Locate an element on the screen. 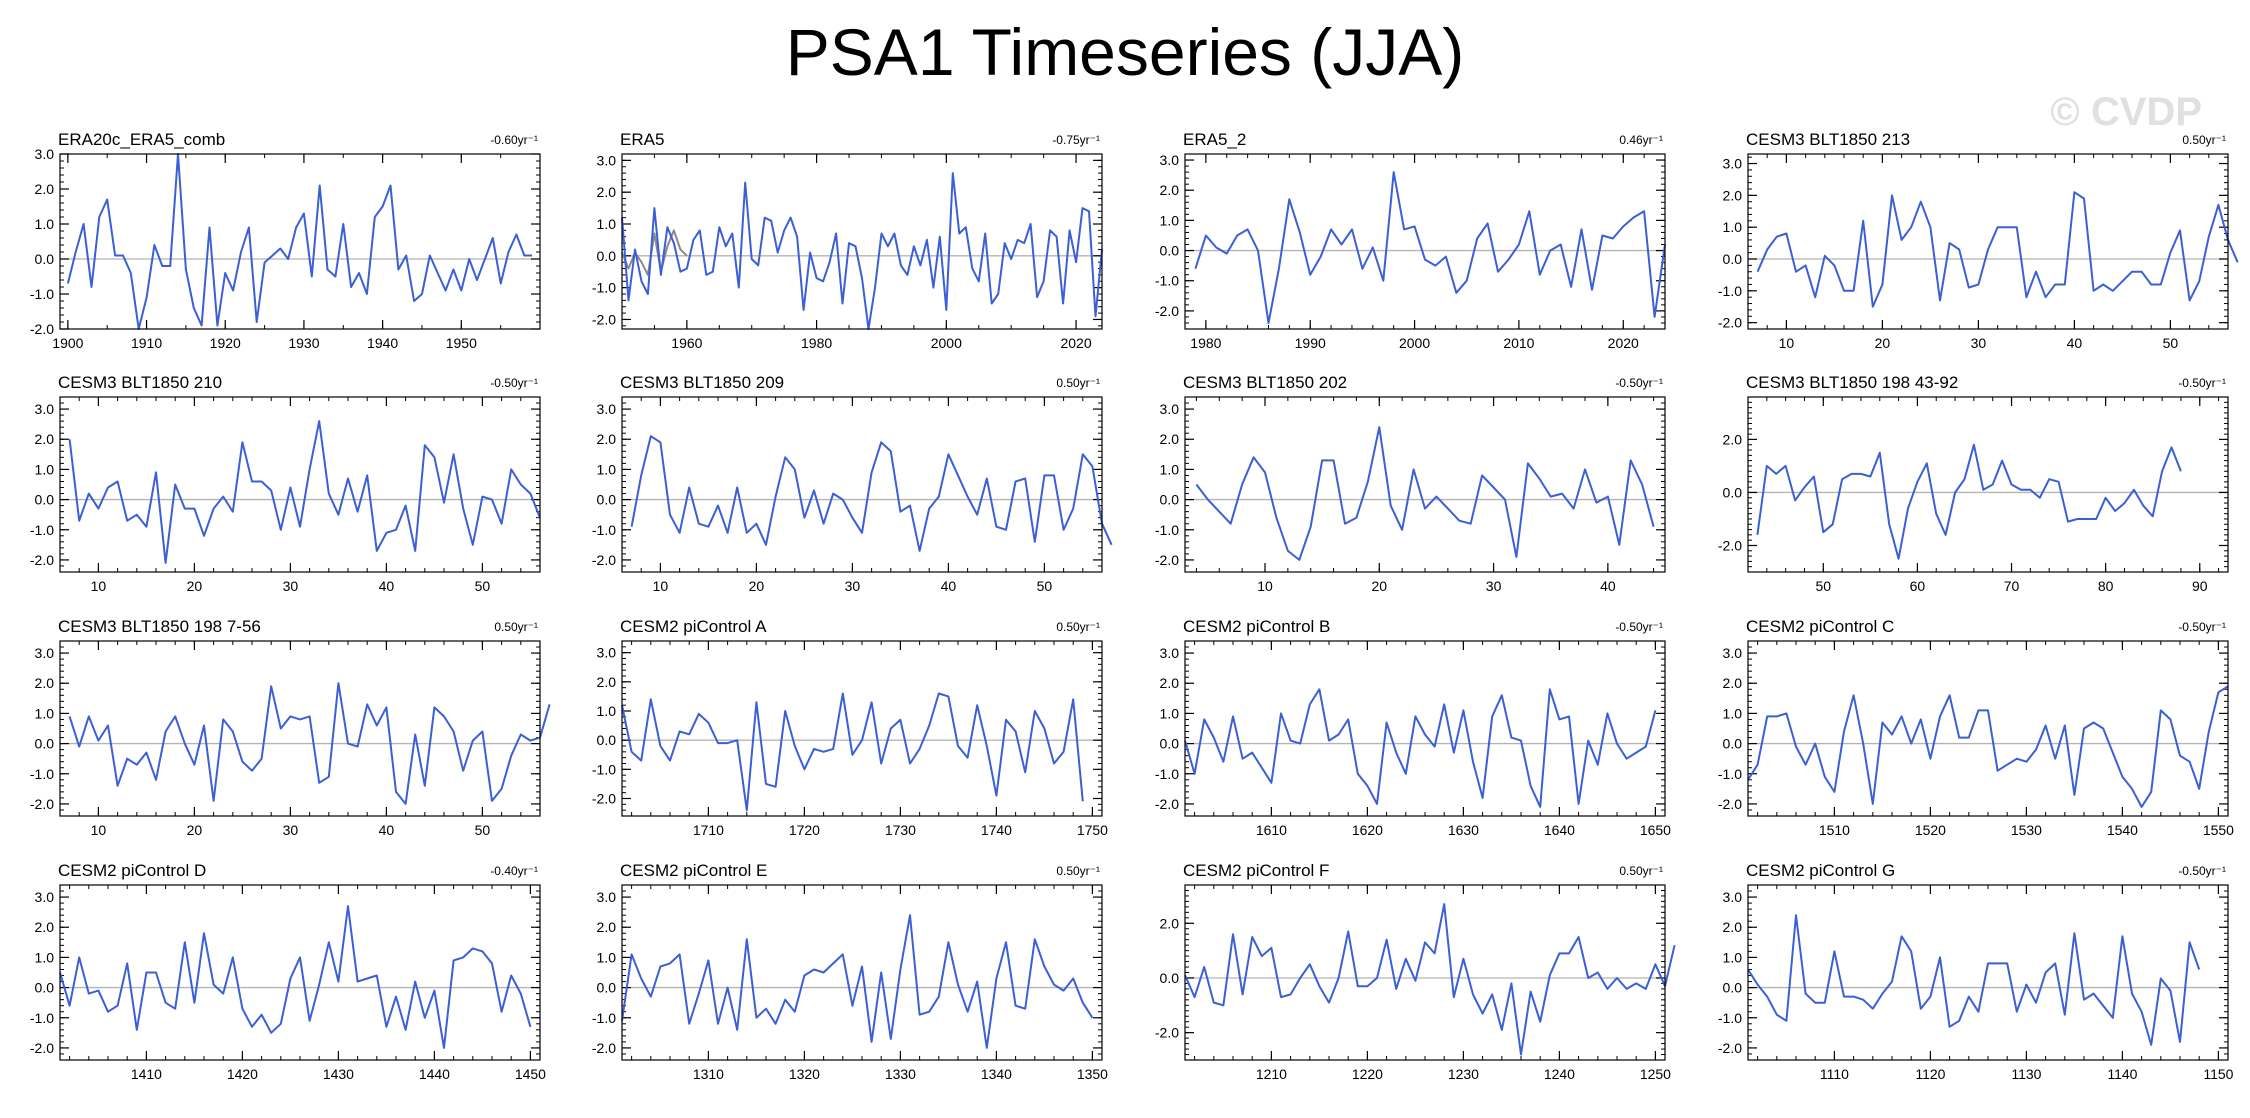 The image size is (2250, 1118). x-tick-label: 1900 is located at coordinates (67, 343).